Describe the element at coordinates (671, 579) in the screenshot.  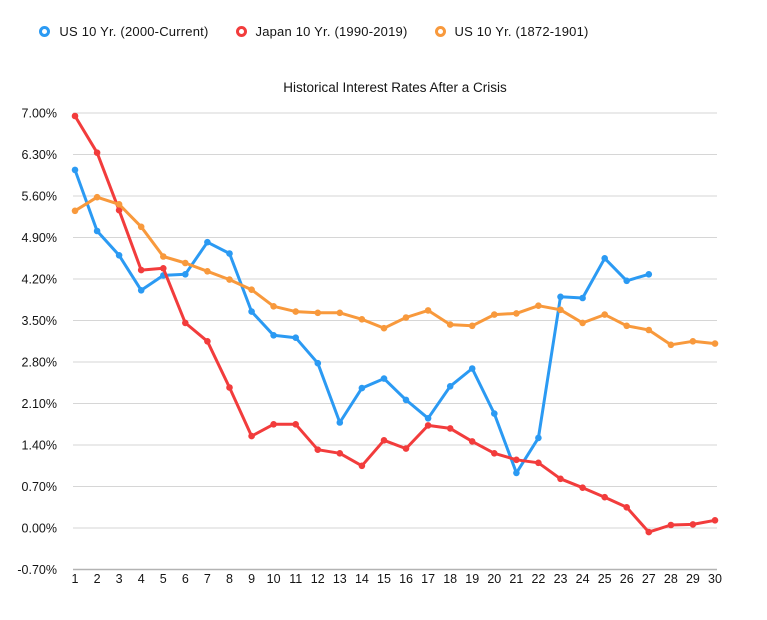
I see `x-axis-tick-label: 28` at that location.